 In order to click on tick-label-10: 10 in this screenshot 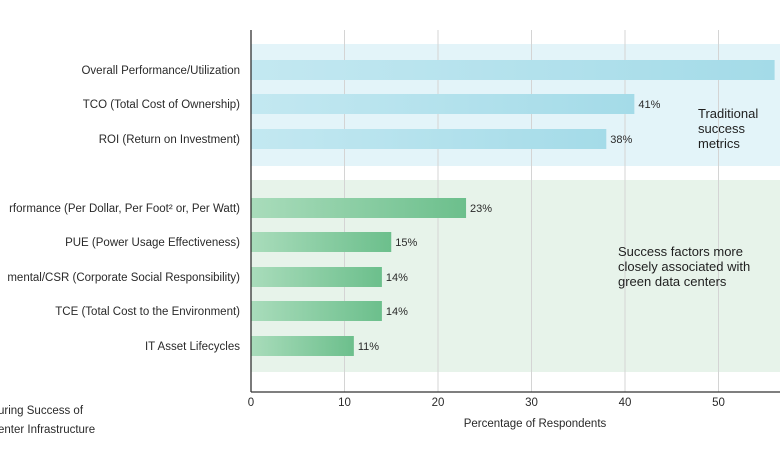, I will do `click(344, 403)`.